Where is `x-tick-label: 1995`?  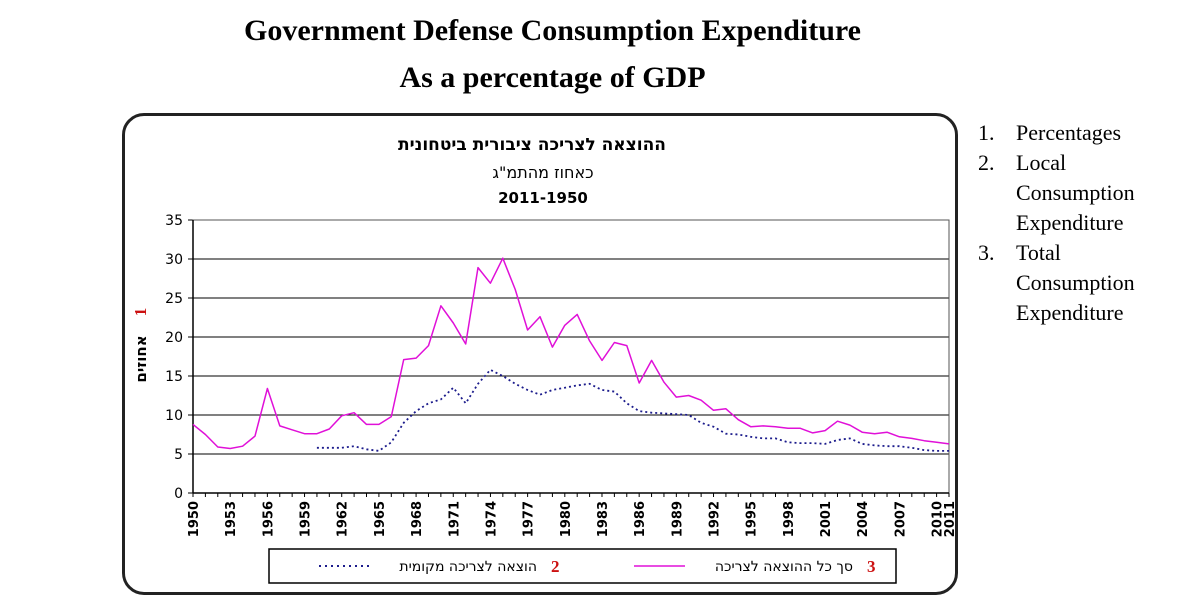
x-tick-label: 1995 is located at coordinates (752, 519).